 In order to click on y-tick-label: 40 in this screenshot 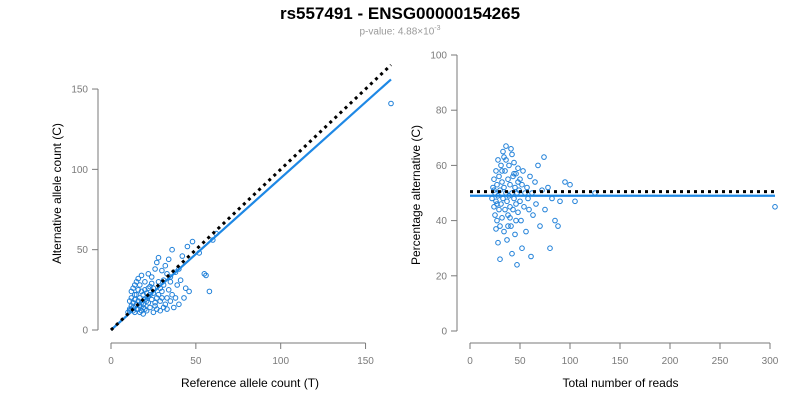, I will do `click(442, 221)`.